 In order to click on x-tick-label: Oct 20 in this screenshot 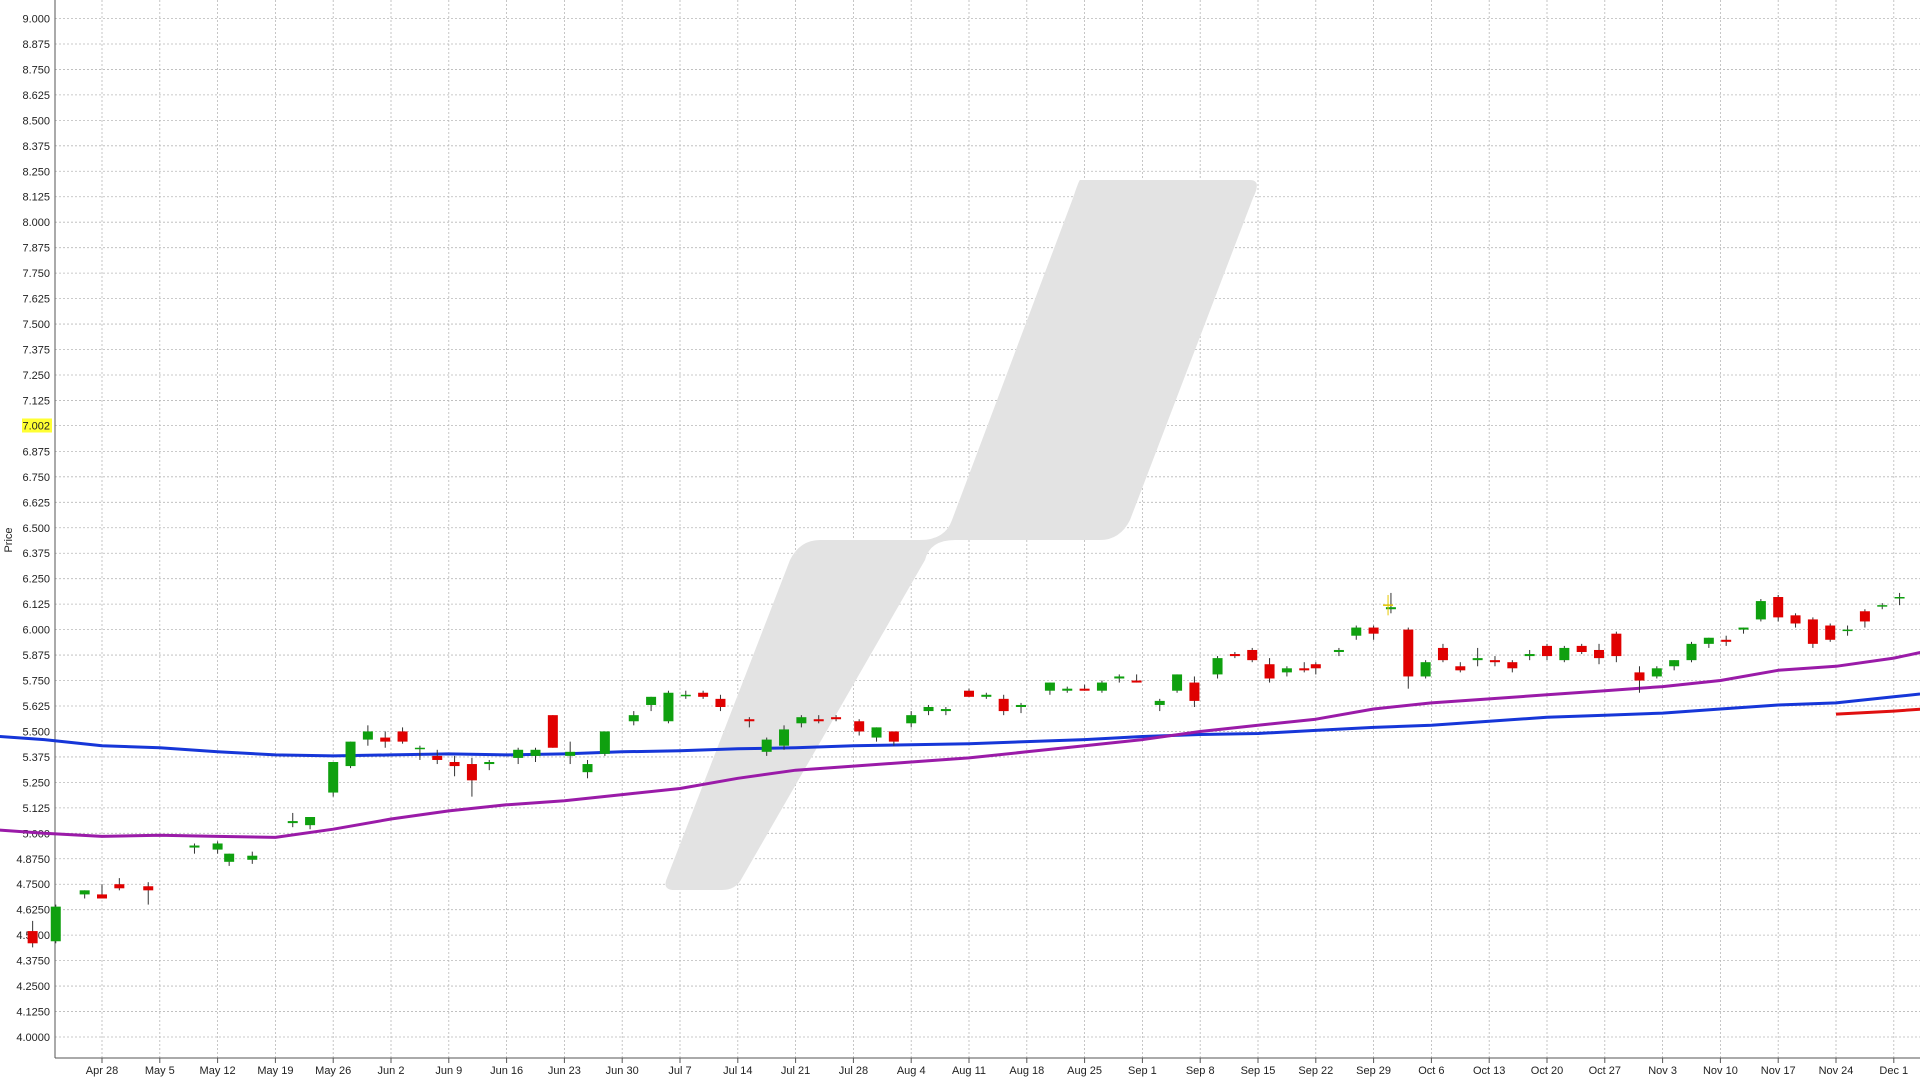, I will do `click(1547, 1071)`.